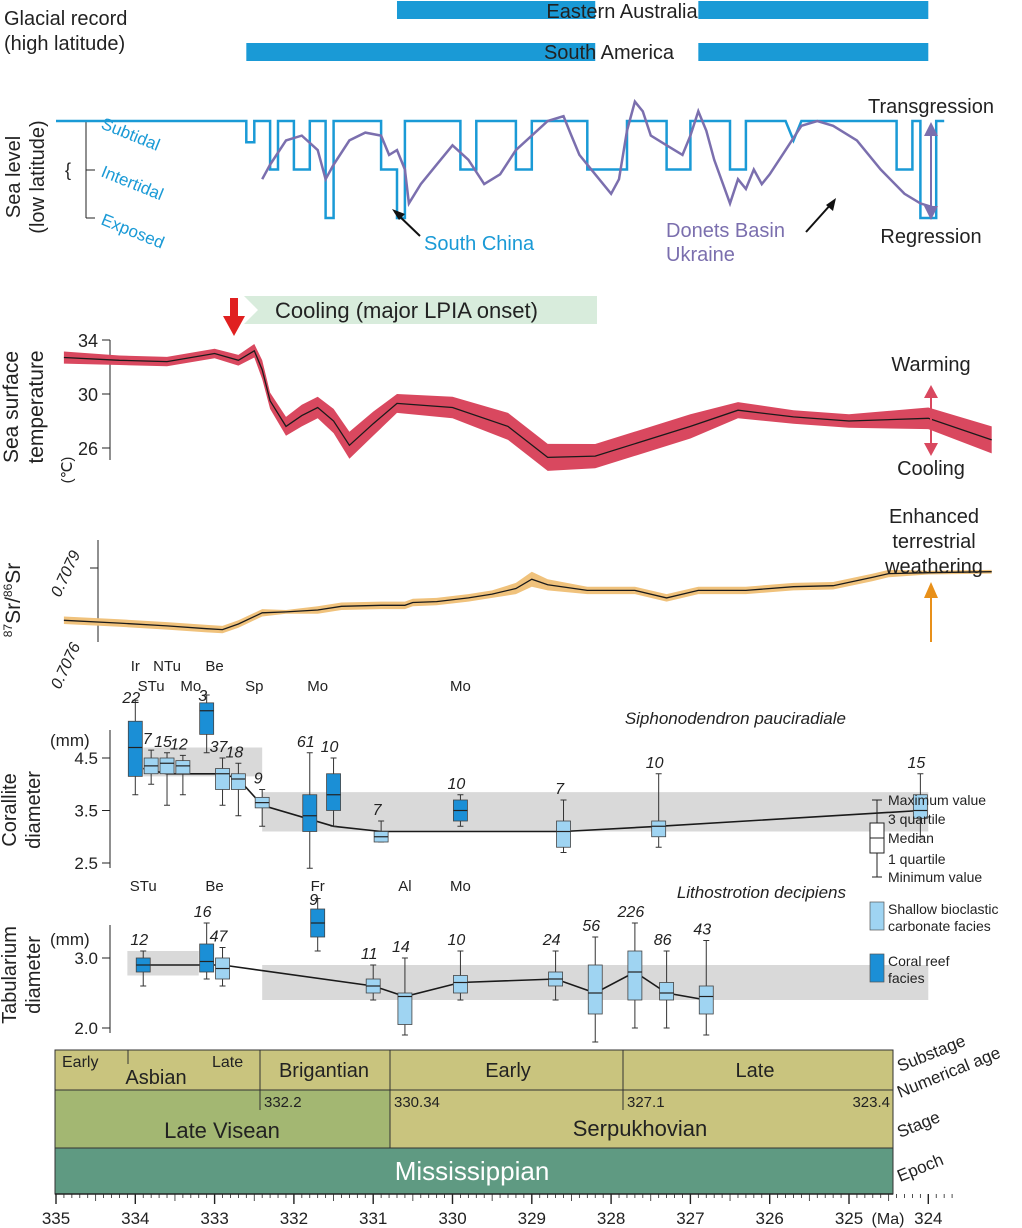 This screenshot has height=1228, width=1022. I want to click on late-visean-cell, so click(222, 1119).